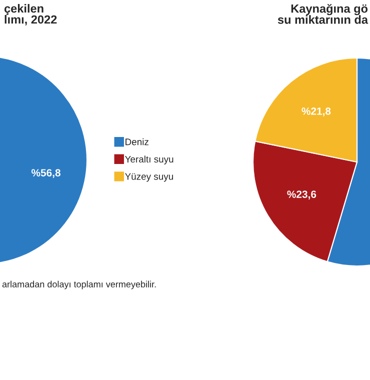  What do you see at coordinates (30, 15) in the screenshot?
I see `chart-title: çekilen lımı, 2022` at bounding box center [30, 15].